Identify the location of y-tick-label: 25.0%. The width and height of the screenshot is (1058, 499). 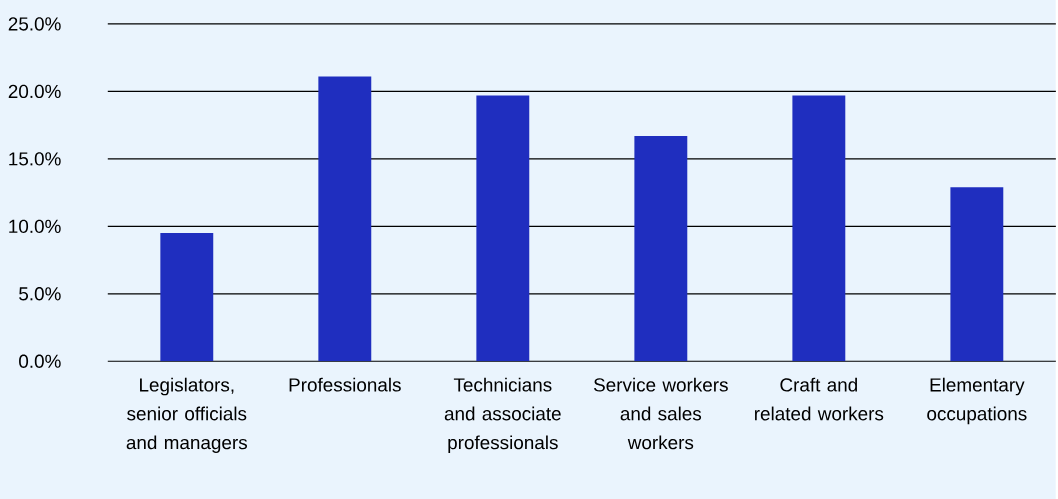
(34, 24).